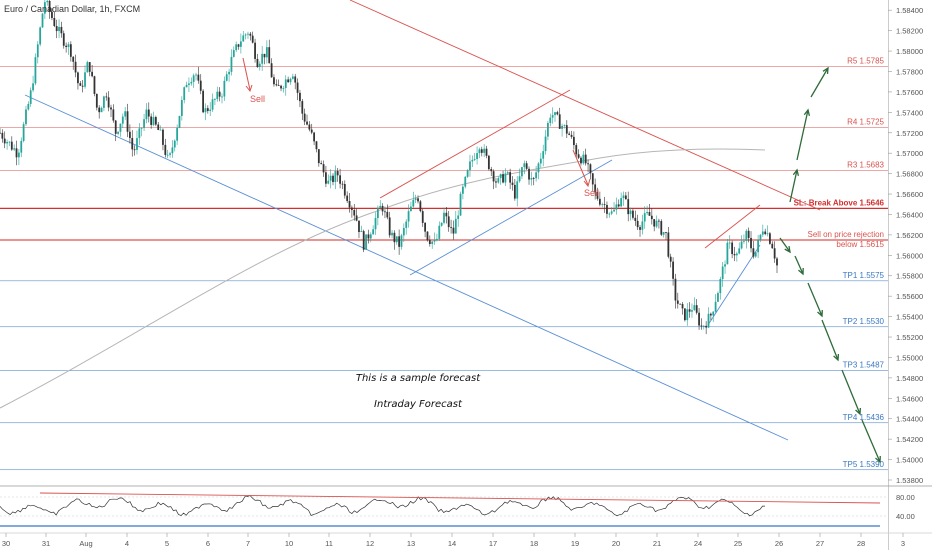 The width and height of the screenshot is (932, 555). I want to click on symbol-title: Euro / Canadian Dollar, 1h, FXCM, so click(72, 9).